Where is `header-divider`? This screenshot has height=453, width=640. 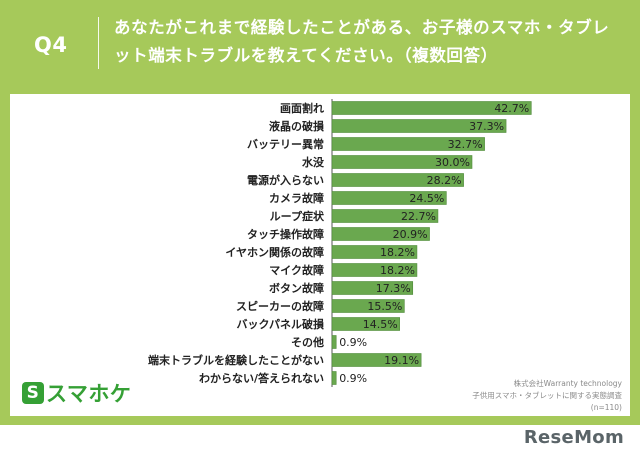
header-divider is located at coordinates (98, 43).